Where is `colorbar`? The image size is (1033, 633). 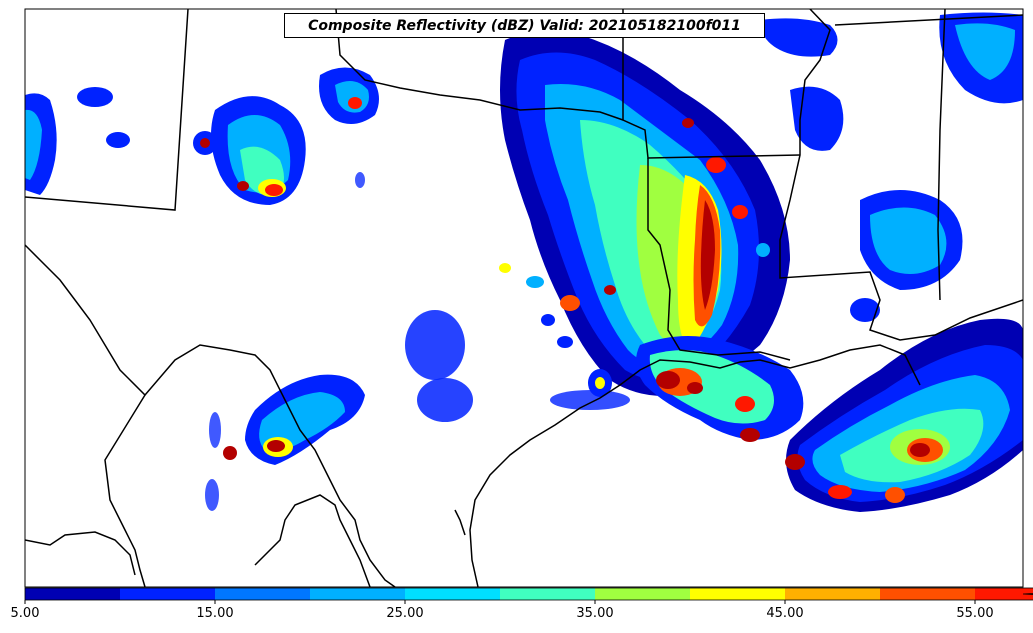 colorbar is located at coordinates (528, 595).